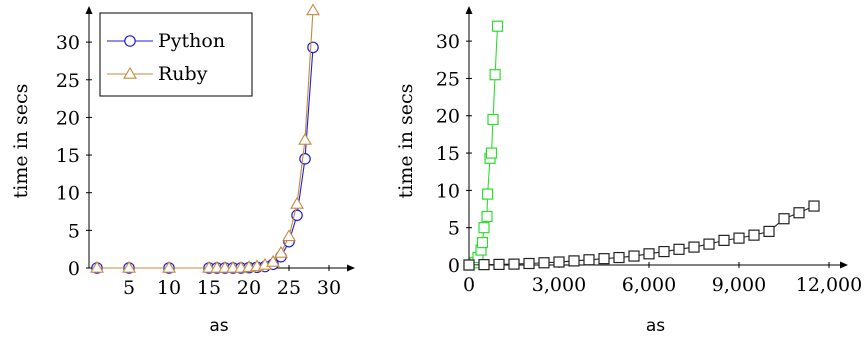 The image size is (865, 339). I want to click on x-tick-label: 12,000, so click(829, 285).